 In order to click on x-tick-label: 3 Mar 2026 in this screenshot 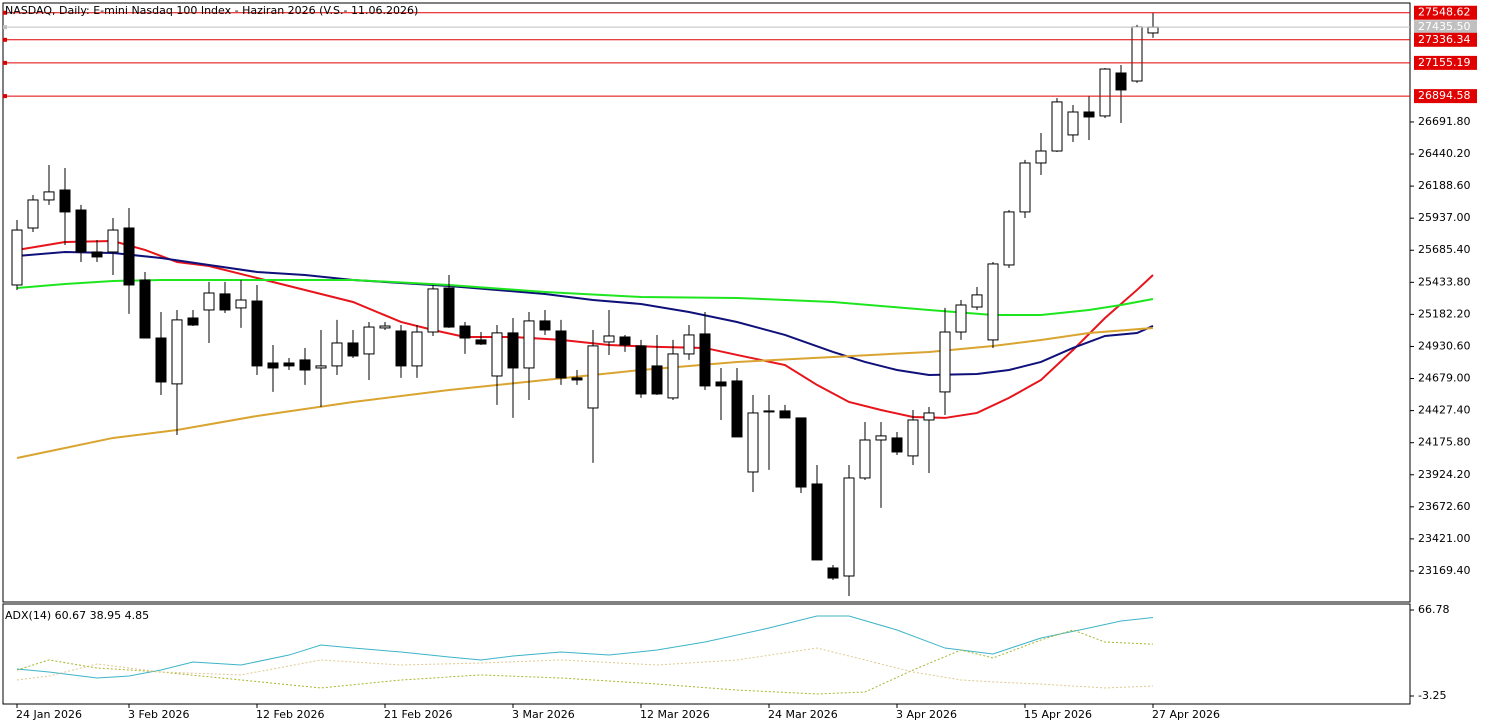, I will do `click(543, 714)`.